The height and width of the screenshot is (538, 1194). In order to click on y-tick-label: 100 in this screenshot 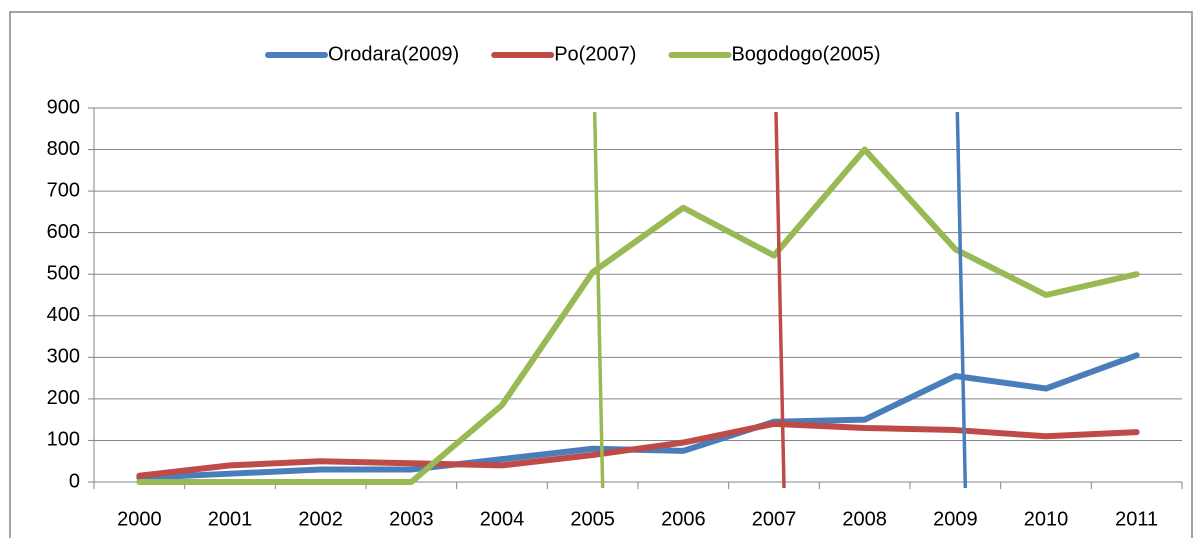, I will do `click(63, 440)`.